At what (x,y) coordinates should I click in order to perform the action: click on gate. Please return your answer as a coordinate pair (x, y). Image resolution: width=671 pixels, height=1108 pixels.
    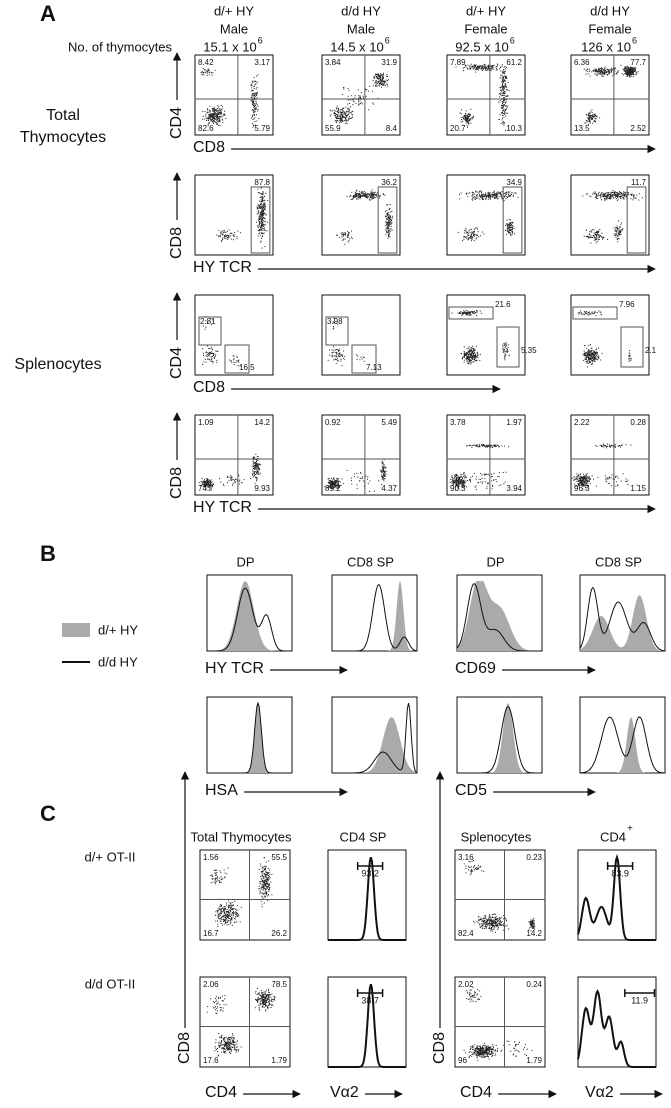
    Looking at the image, I should click on (636, 220).